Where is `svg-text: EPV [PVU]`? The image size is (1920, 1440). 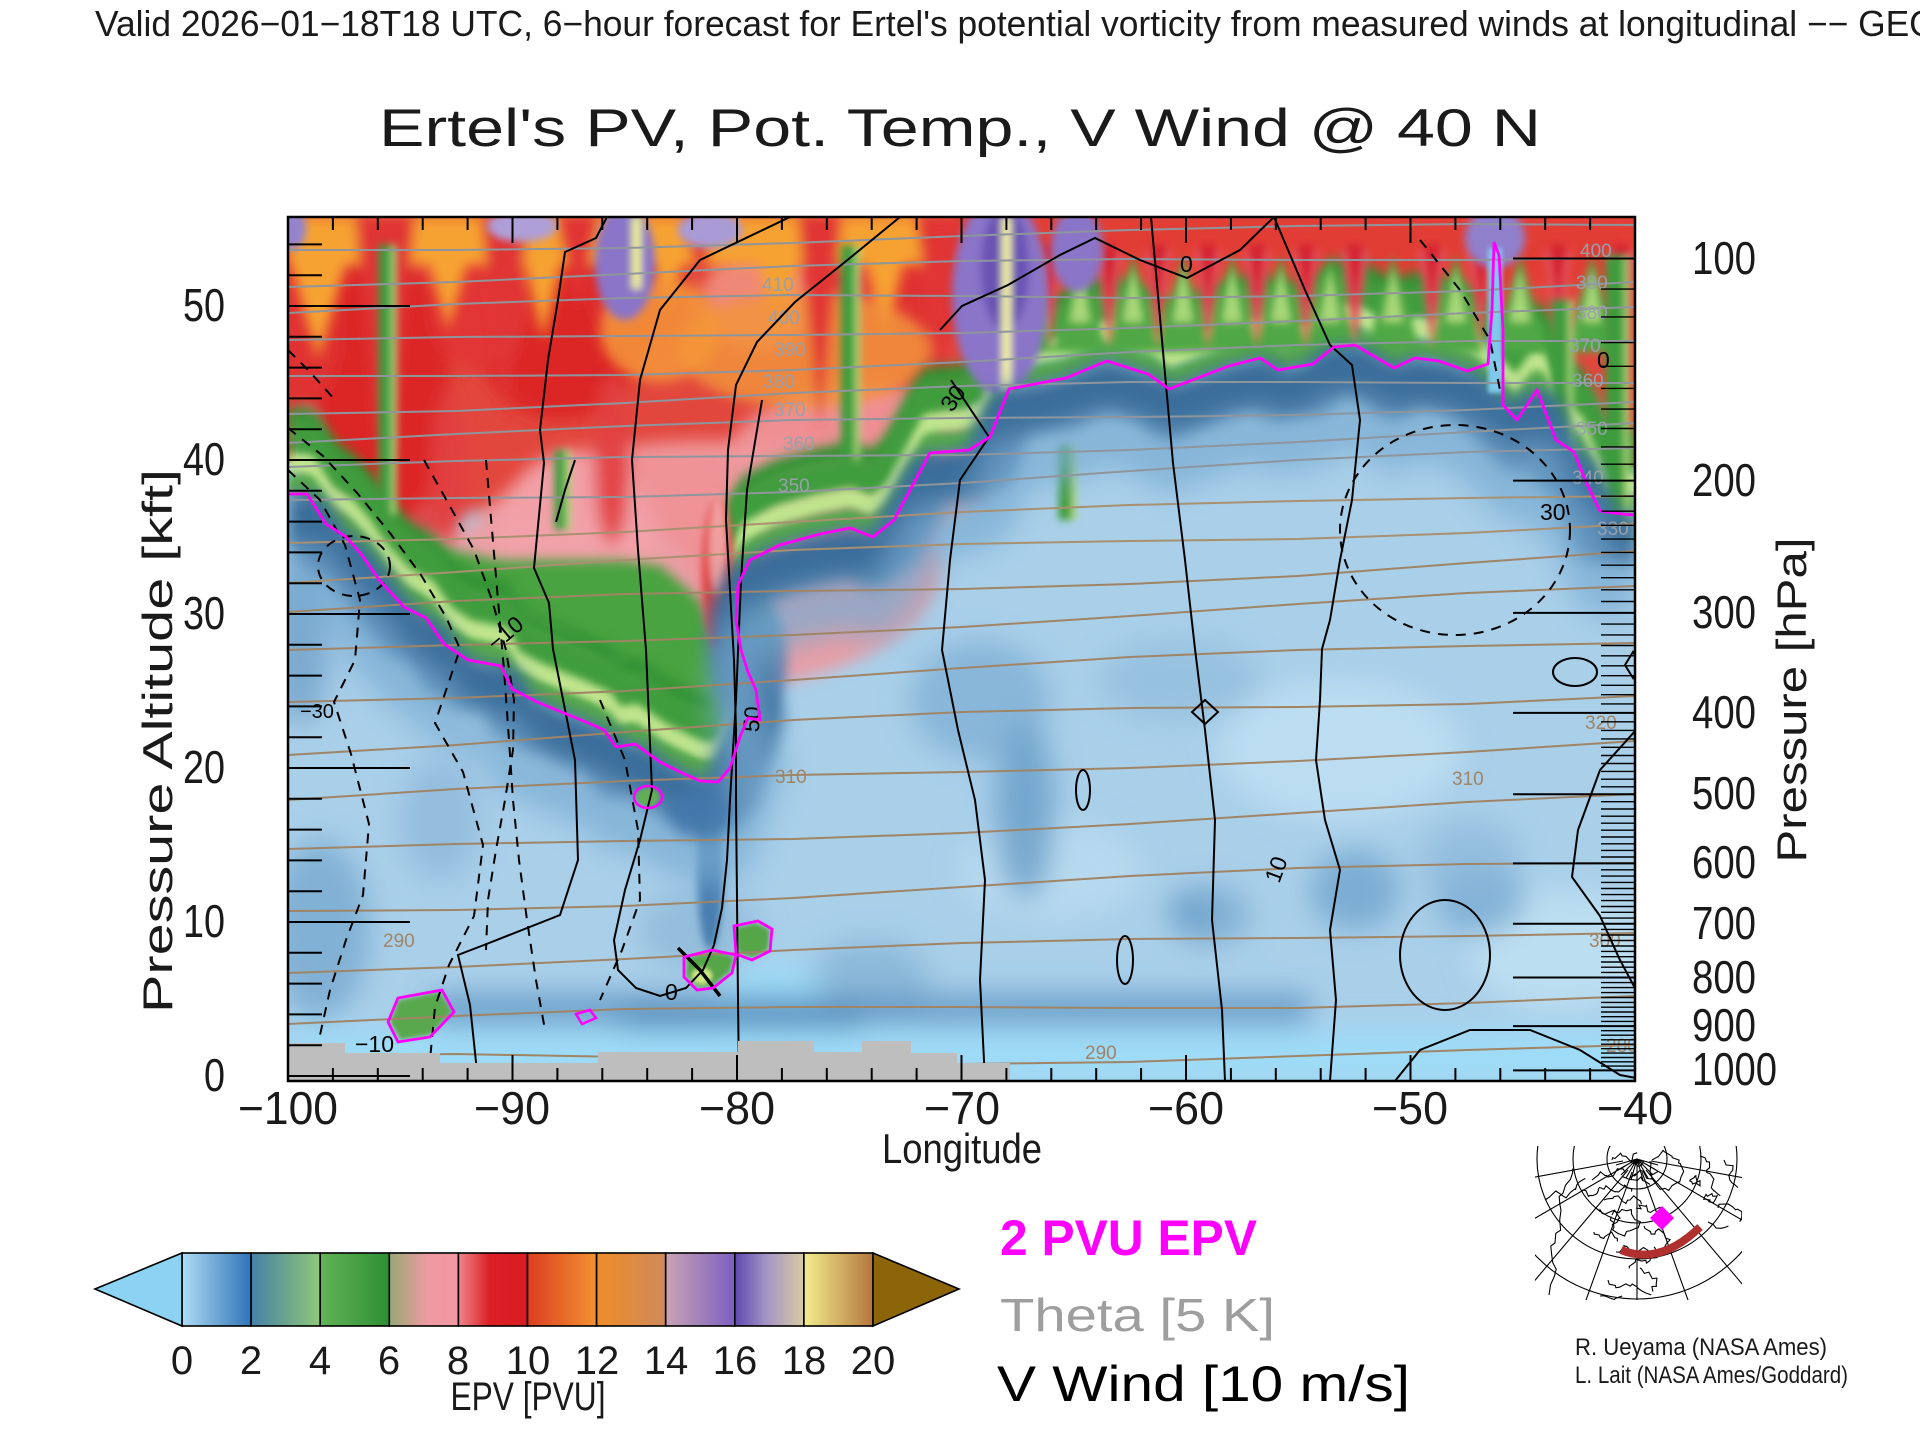
svg-text: EPV [PVU] is located at coordinates (528, 1397).